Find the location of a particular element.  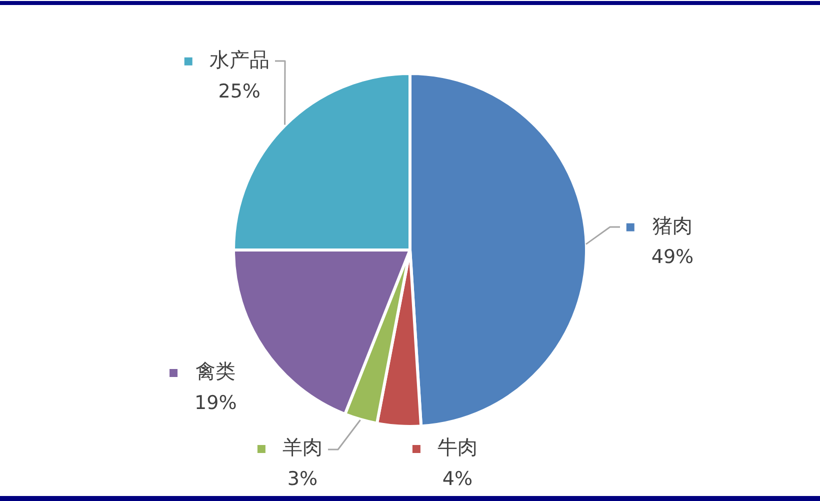

data-label: 3% is located at coordinates (302, 479).